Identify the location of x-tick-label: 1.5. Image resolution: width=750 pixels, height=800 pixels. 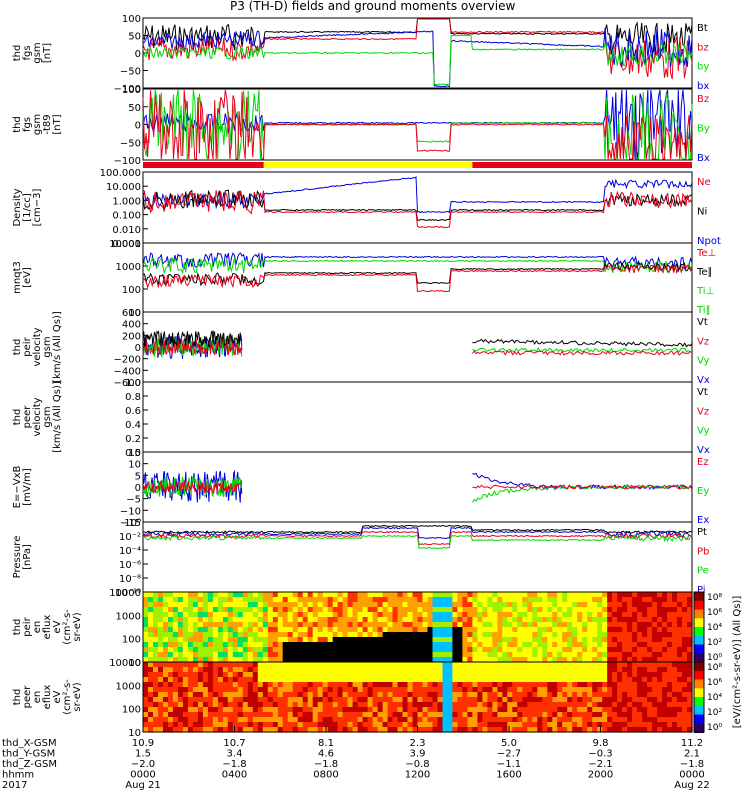
(143, 754).